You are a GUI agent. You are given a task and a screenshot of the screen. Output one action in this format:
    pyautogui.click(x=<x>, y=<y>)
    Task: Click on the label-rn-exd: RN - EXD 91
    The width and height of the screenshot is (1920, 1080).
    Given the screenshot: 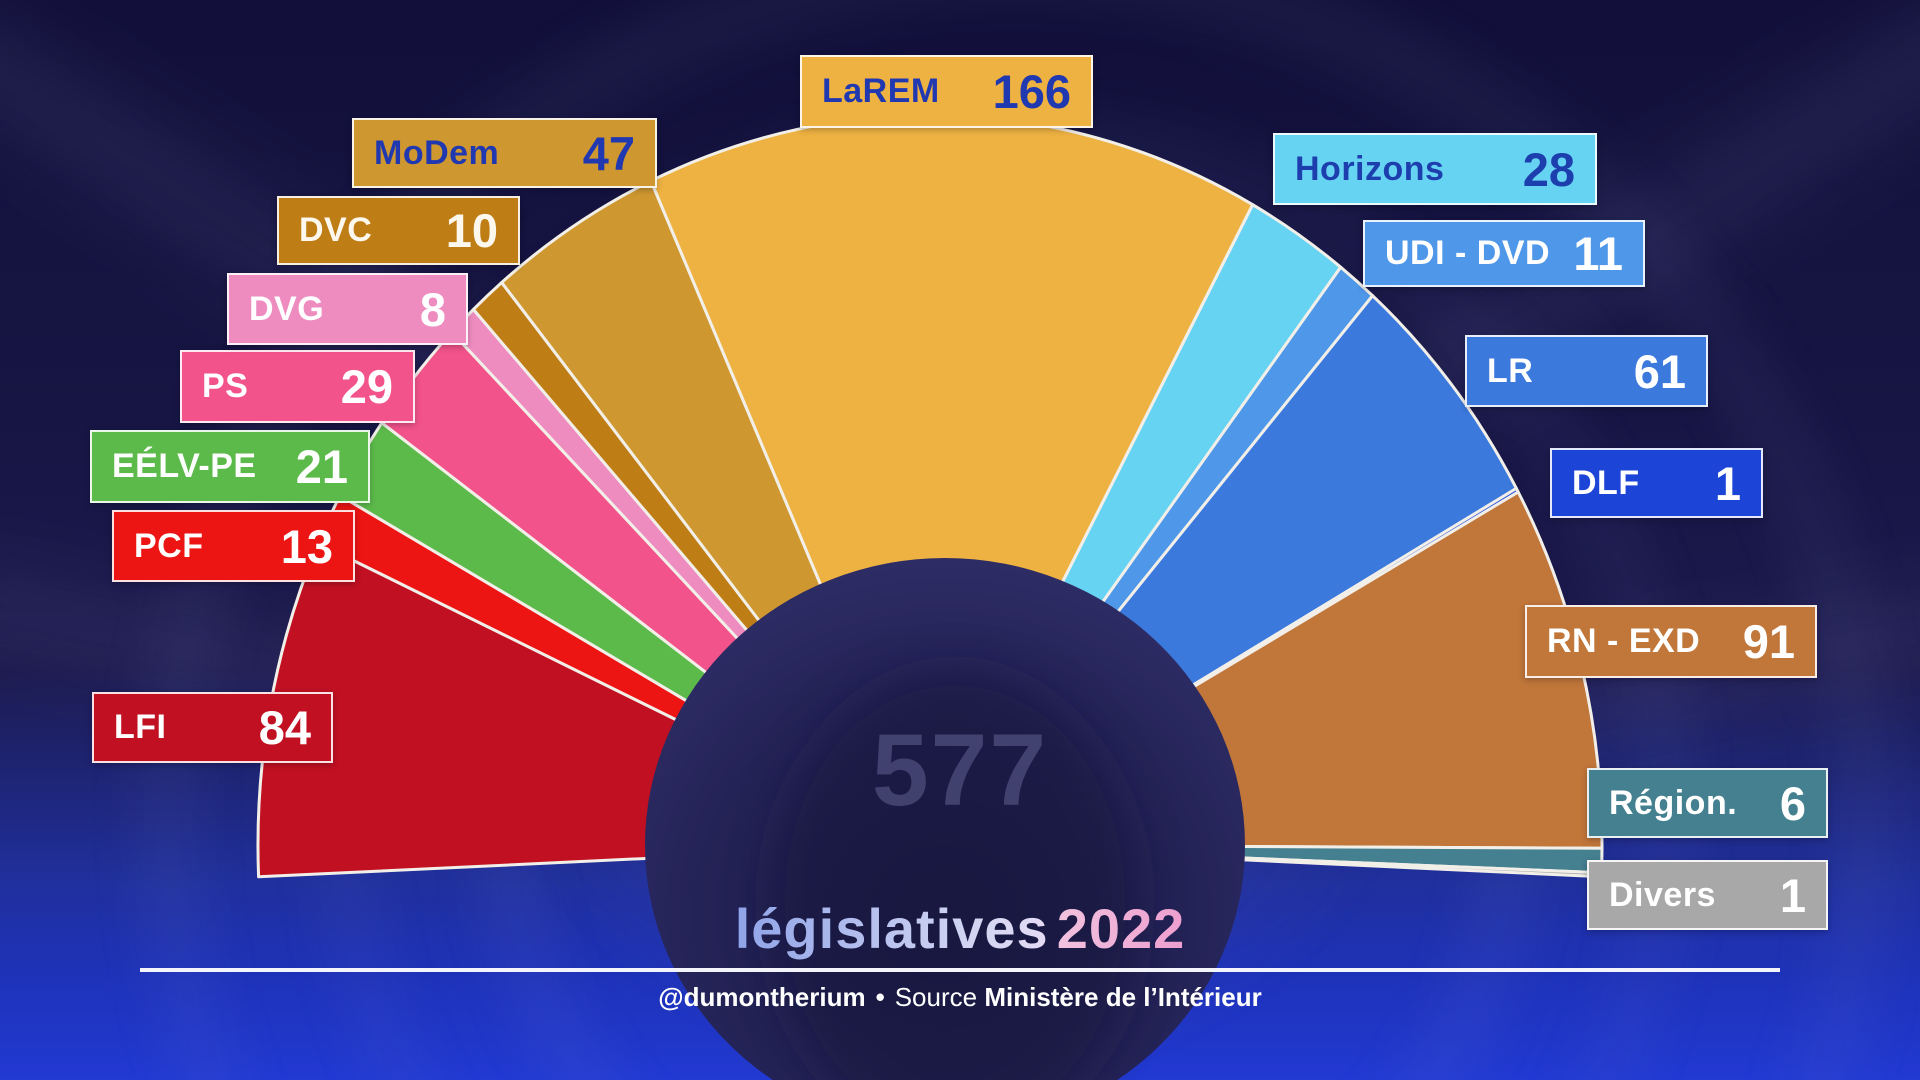 What is the action you would take?
    pyautogui.click(x=1671, y=641)
    